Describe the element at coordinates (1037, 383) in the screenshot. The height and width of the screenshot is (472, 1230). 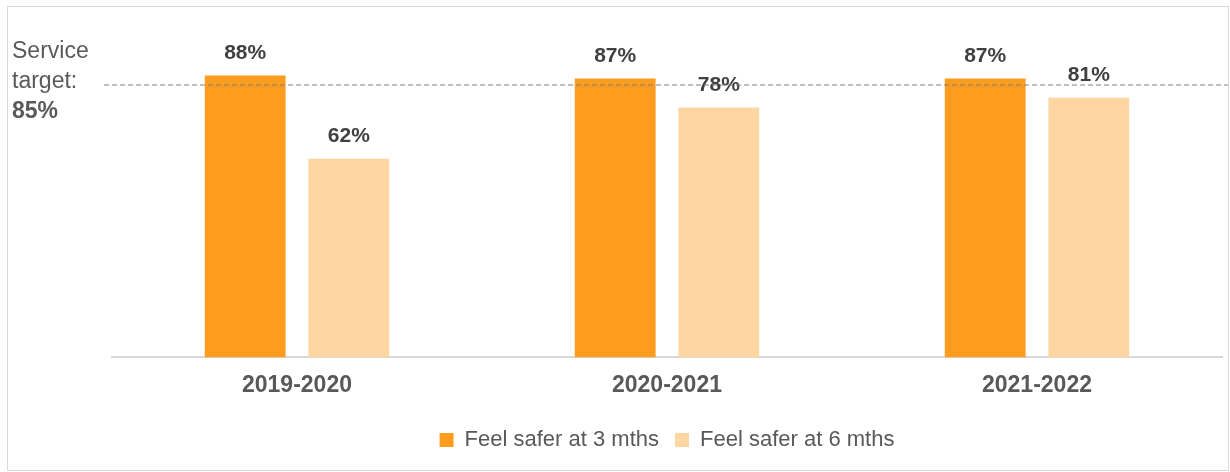
I see `x-tick-label: 2021-2022` at that location.